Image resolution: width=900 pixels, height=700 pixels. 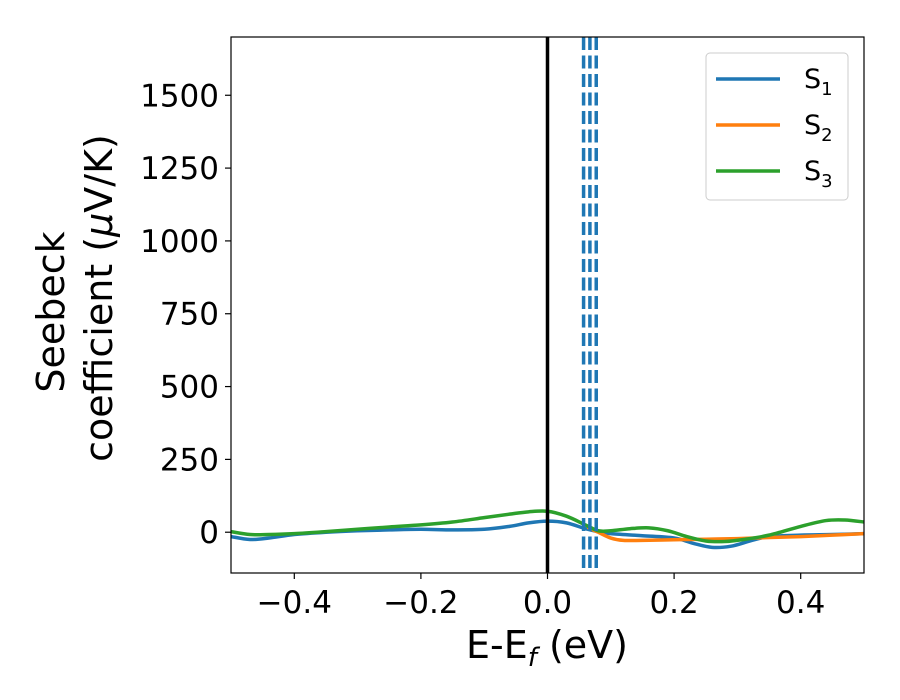 I want to click on y-axis-ticks: 0 250 500 750 1000 1250 1500, so click(x=185, y=314).